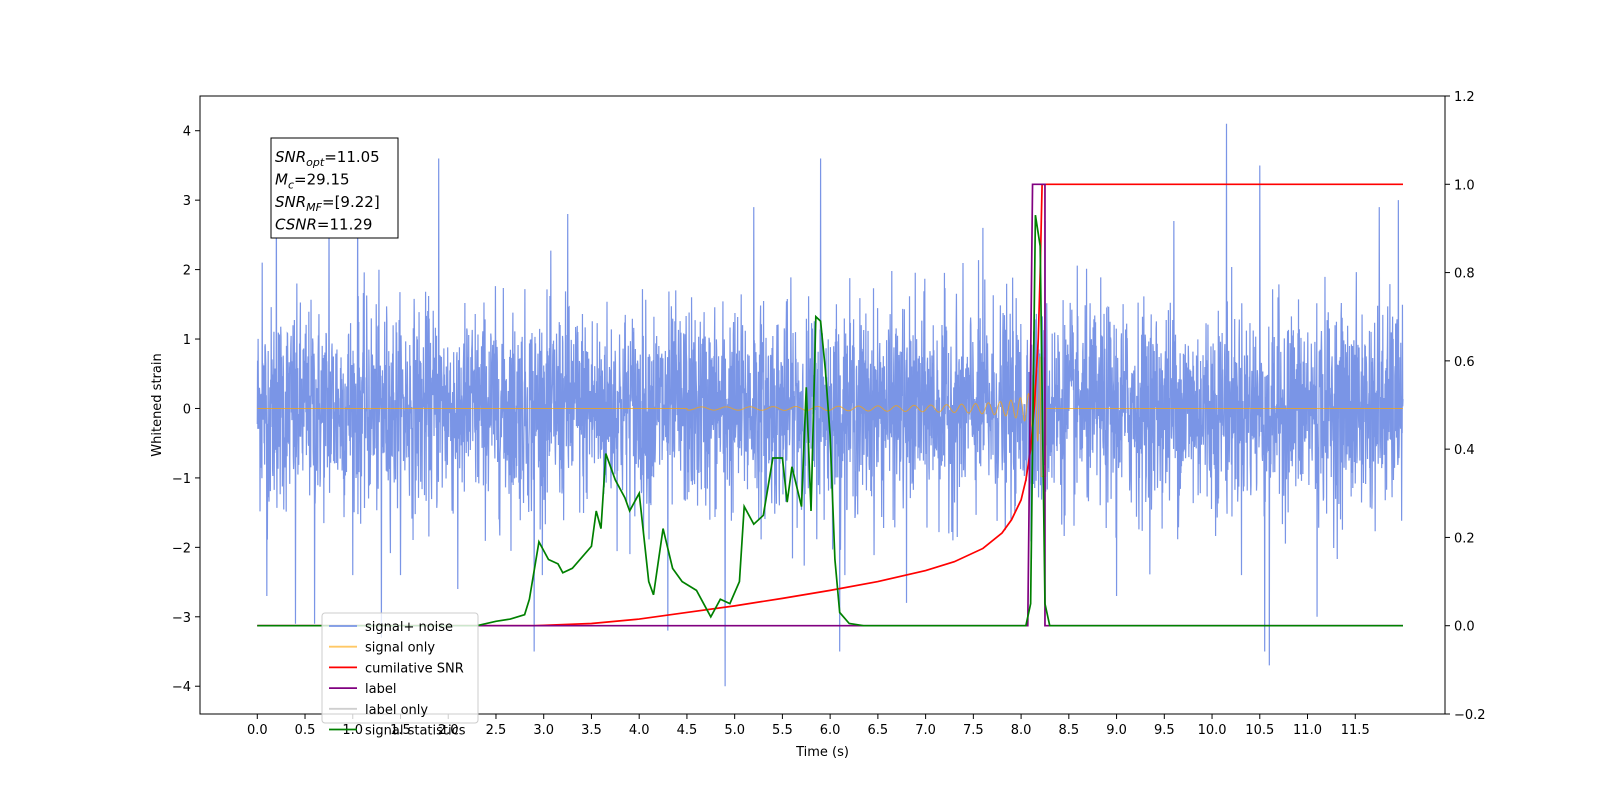  I want to click on x-tick-label: 8.0, so click(1021, 730).